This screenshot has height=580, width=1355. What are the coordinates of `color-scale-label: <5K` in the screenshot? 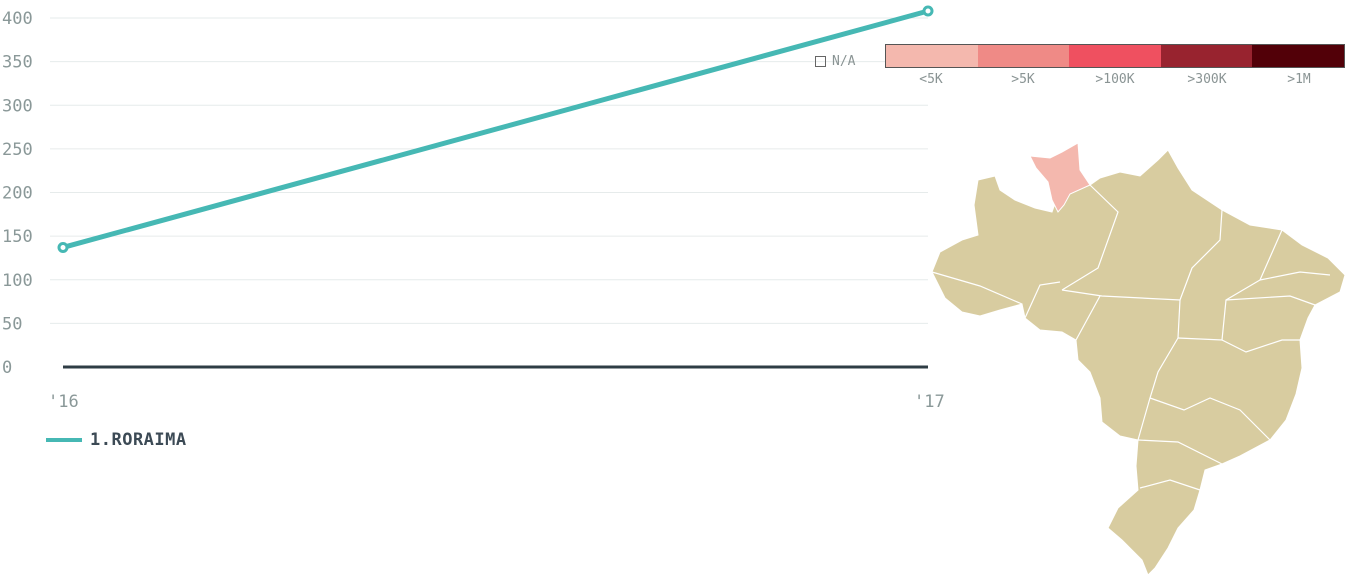 It's located at (931, 79).